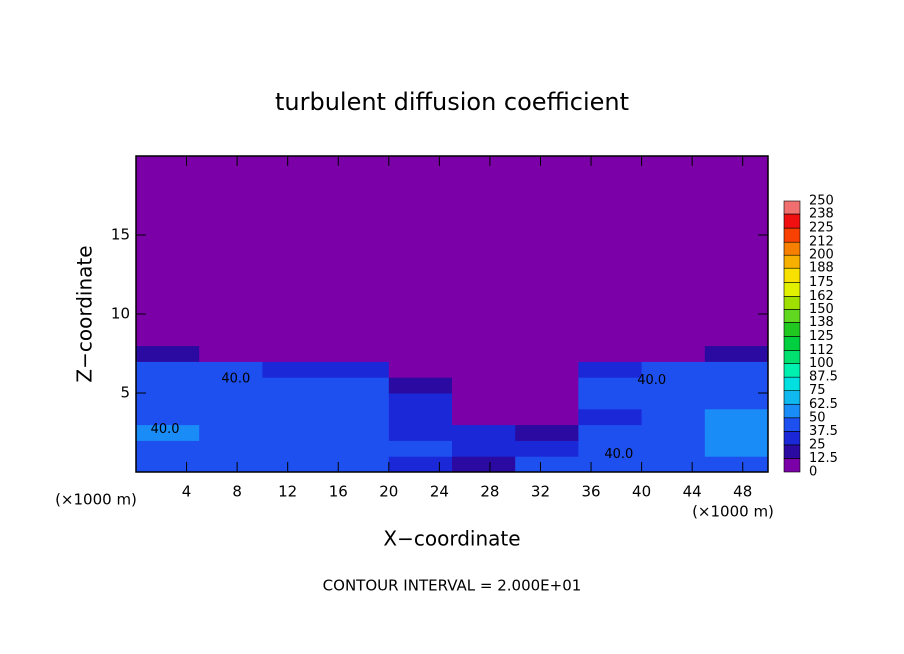 The height and width of the screenshot is (654, 904). I want to click on y-tick-label: 5, so click(125, 393).